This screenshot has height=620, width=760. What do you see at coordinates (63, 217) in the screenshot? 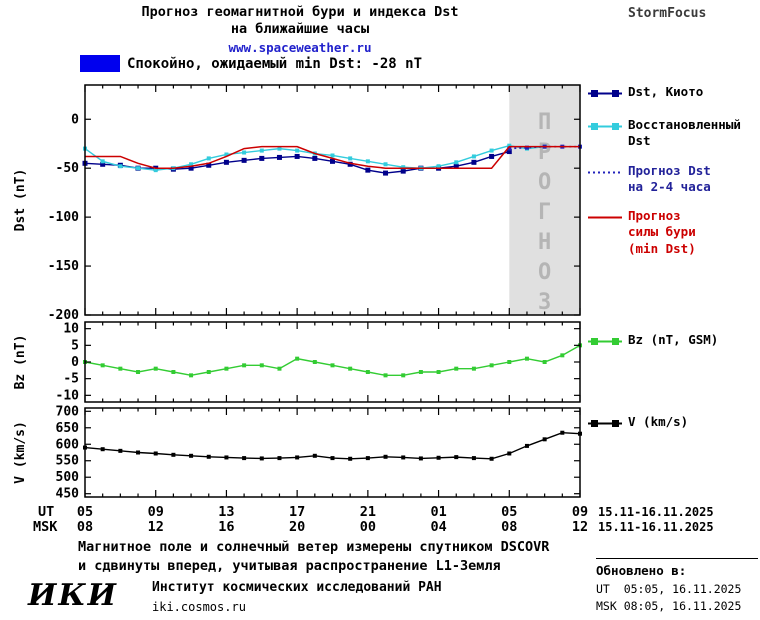
I see `y-tick-label: -100` at bounding box center [63, 217].